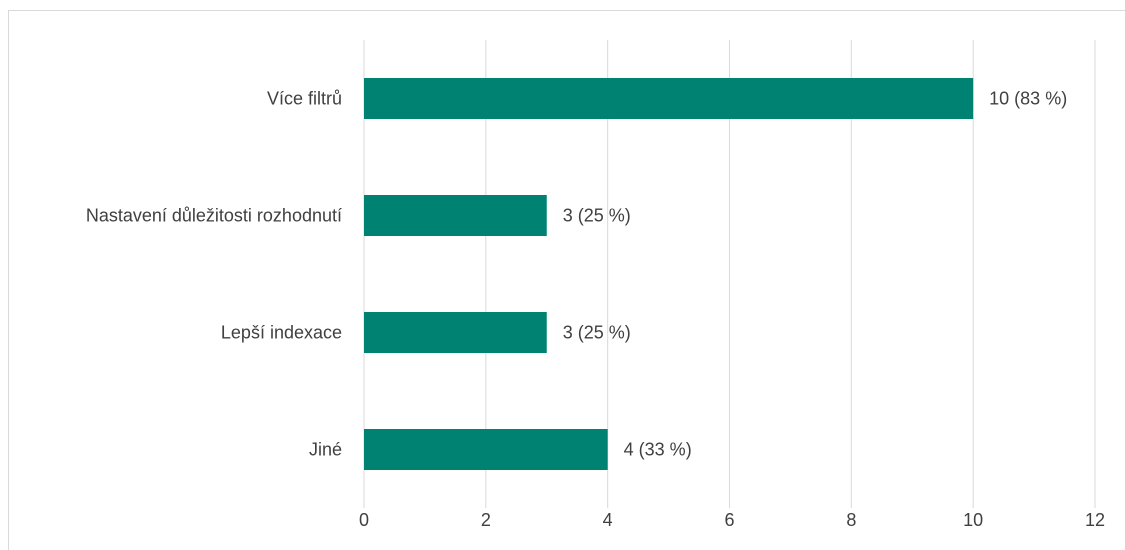  What do you see at coordinates (1095, 520) in the screenshot?
I see `x-tick-label: 12` at bounding box center [1095, 520].